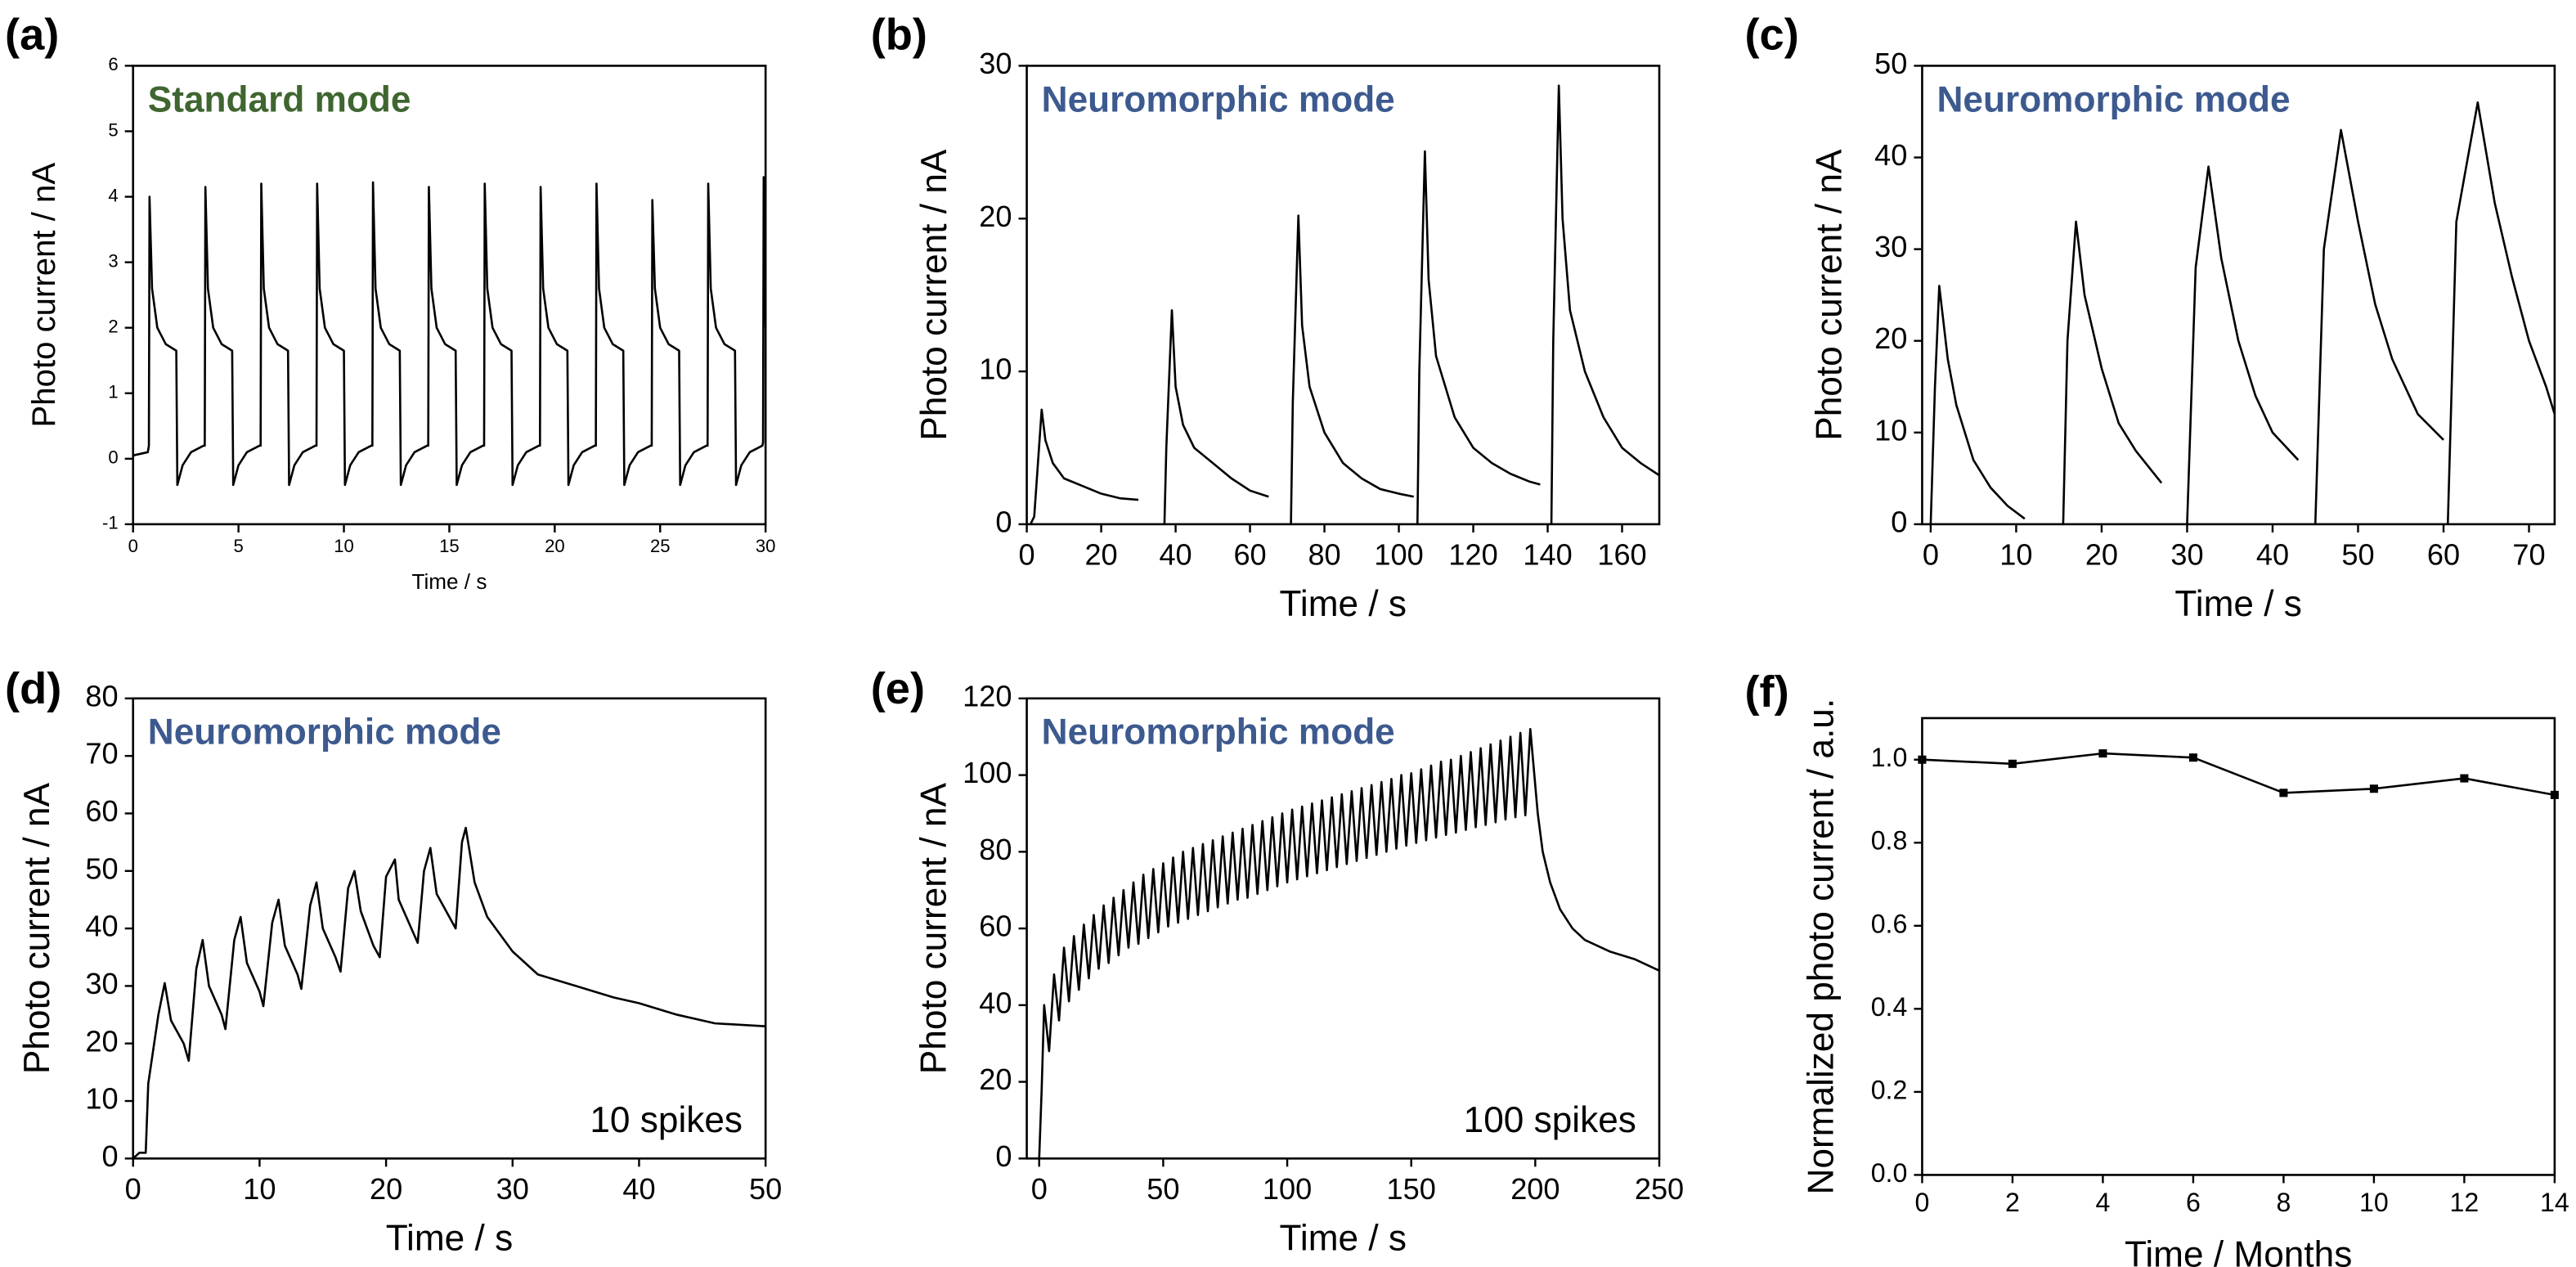  Describe the element at coordinates (1890, 923) in the screenshot. I see `y-tick-label: 0.6` at that location.